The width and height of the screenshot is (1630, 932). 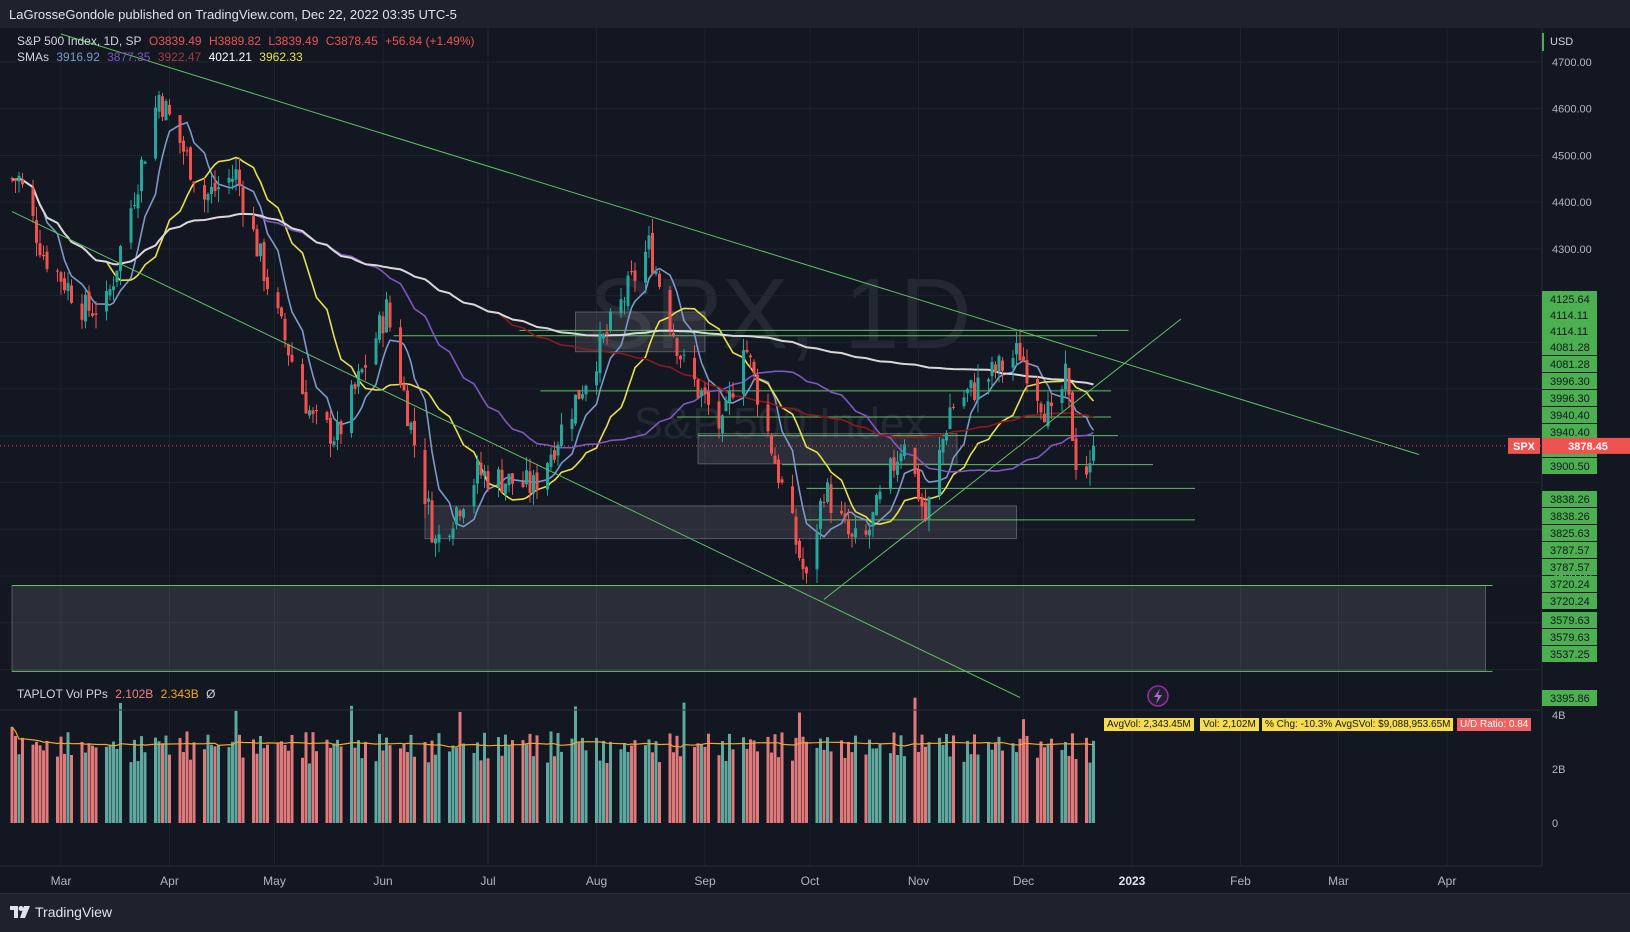 What do you see at coordinates (596, 881) in the screenshot?
I see `time-tick: Aug` at bounding box center [596, 881].